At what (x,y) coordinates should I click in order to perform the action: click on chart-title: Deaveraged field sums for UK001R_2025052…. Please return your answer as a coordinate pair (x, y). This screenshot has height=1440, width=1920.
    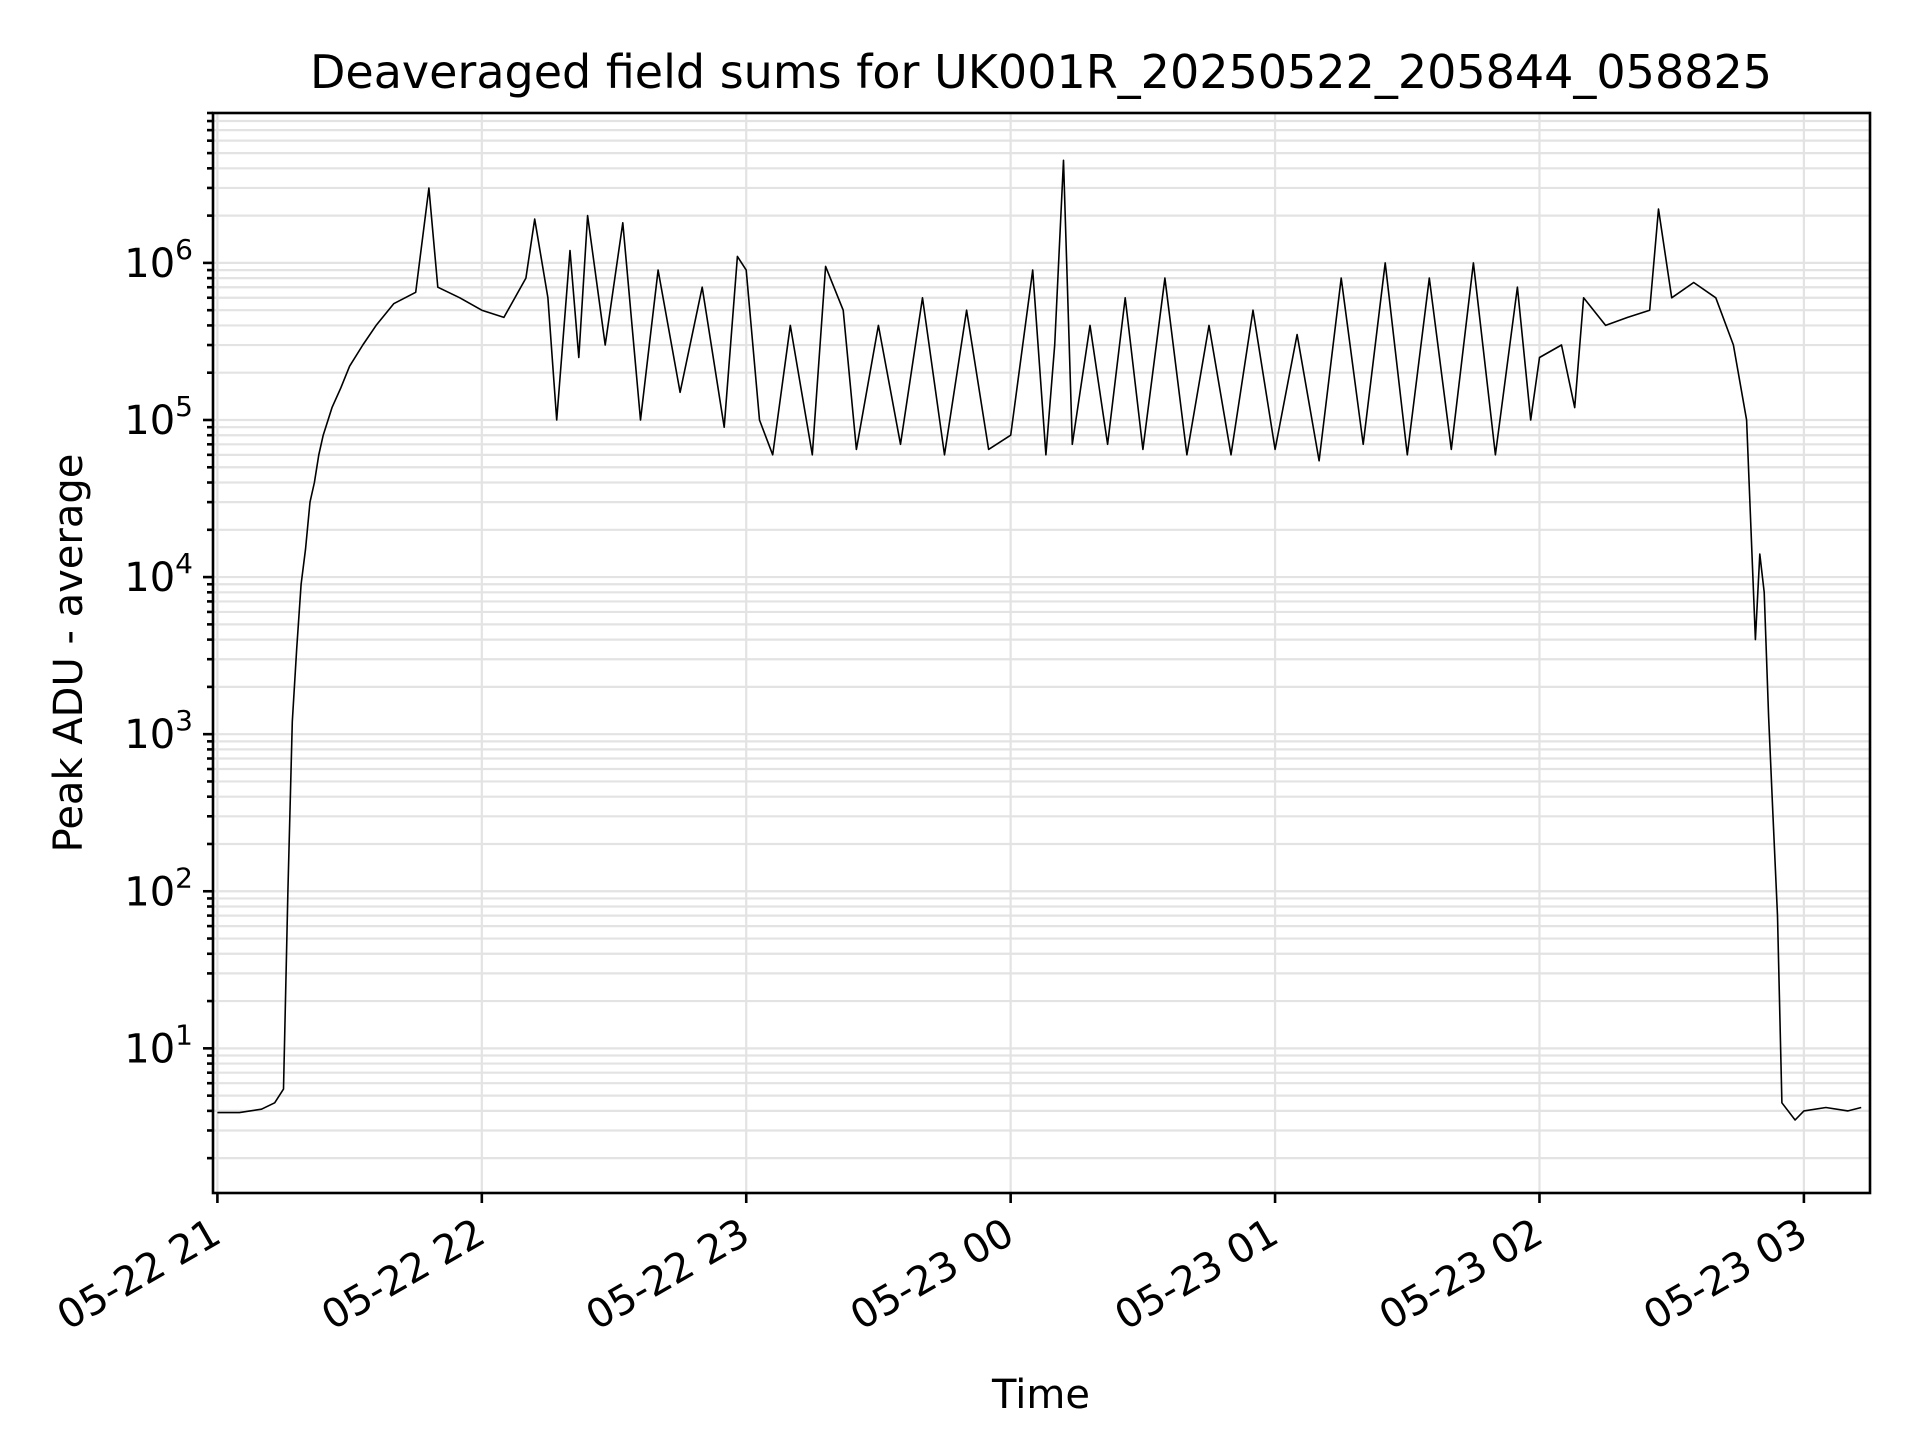
    Looking at the image, I should click on (1041, 72).